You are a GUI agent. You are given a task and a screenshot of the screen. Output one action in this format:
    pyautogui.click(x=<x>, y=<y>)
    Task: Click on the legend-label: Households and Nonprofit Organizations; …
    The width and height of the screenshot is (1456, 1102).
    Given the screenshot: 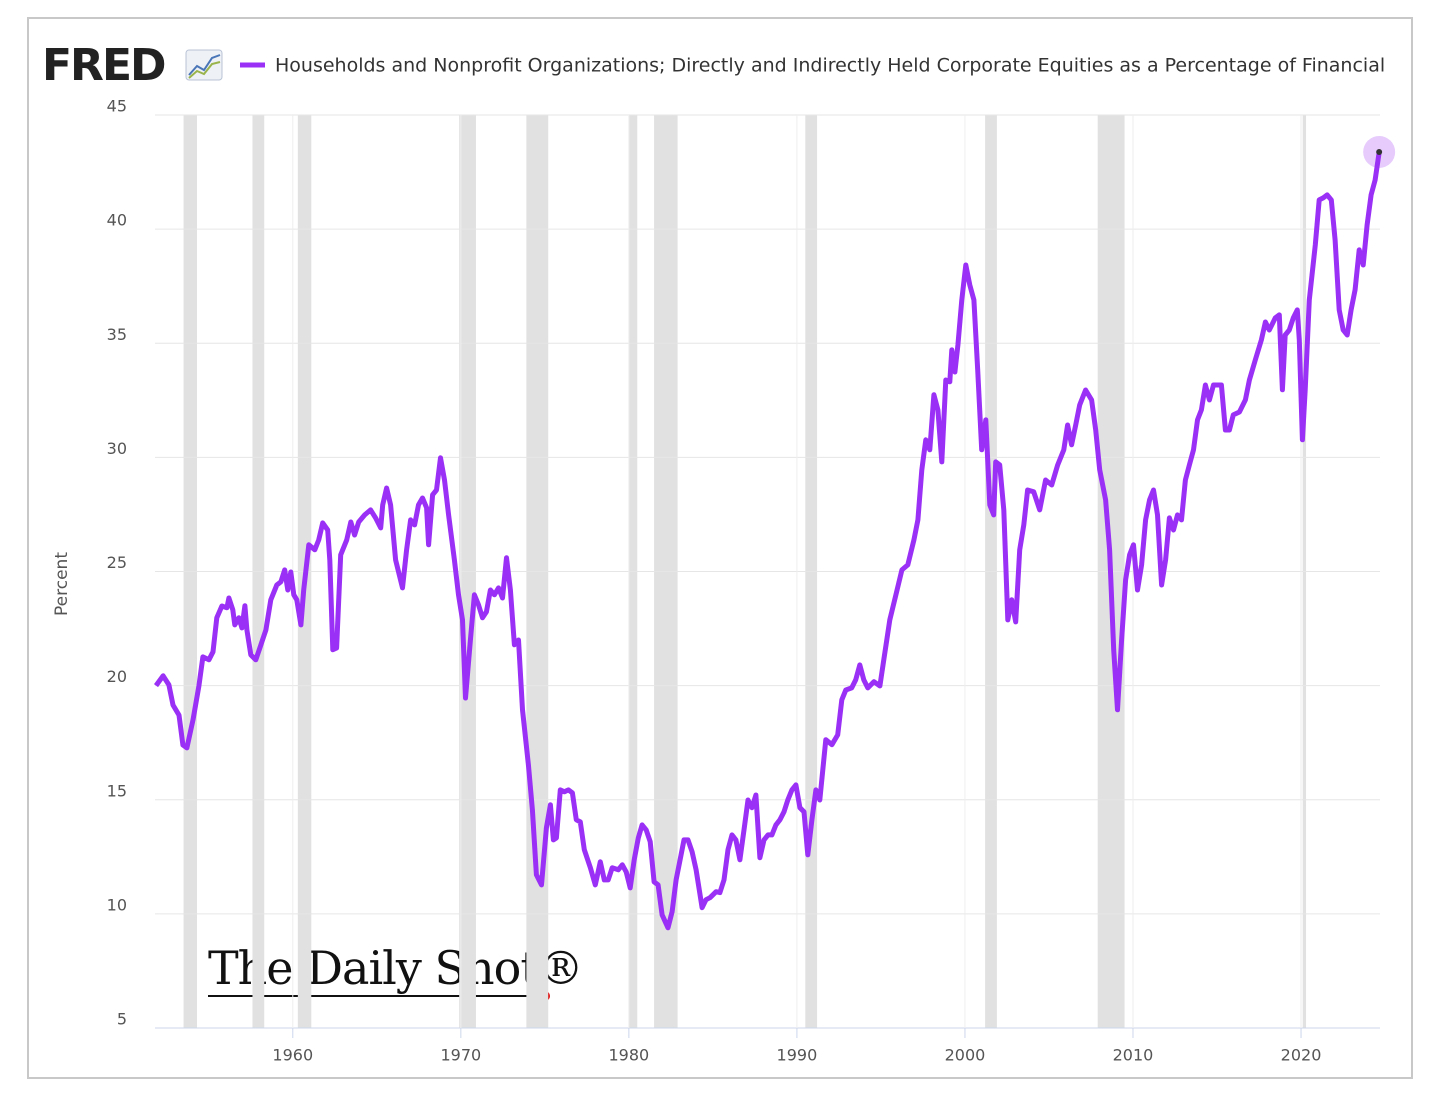 What is the action you would take?
    pyautogui.click(x=830, y=66)
    